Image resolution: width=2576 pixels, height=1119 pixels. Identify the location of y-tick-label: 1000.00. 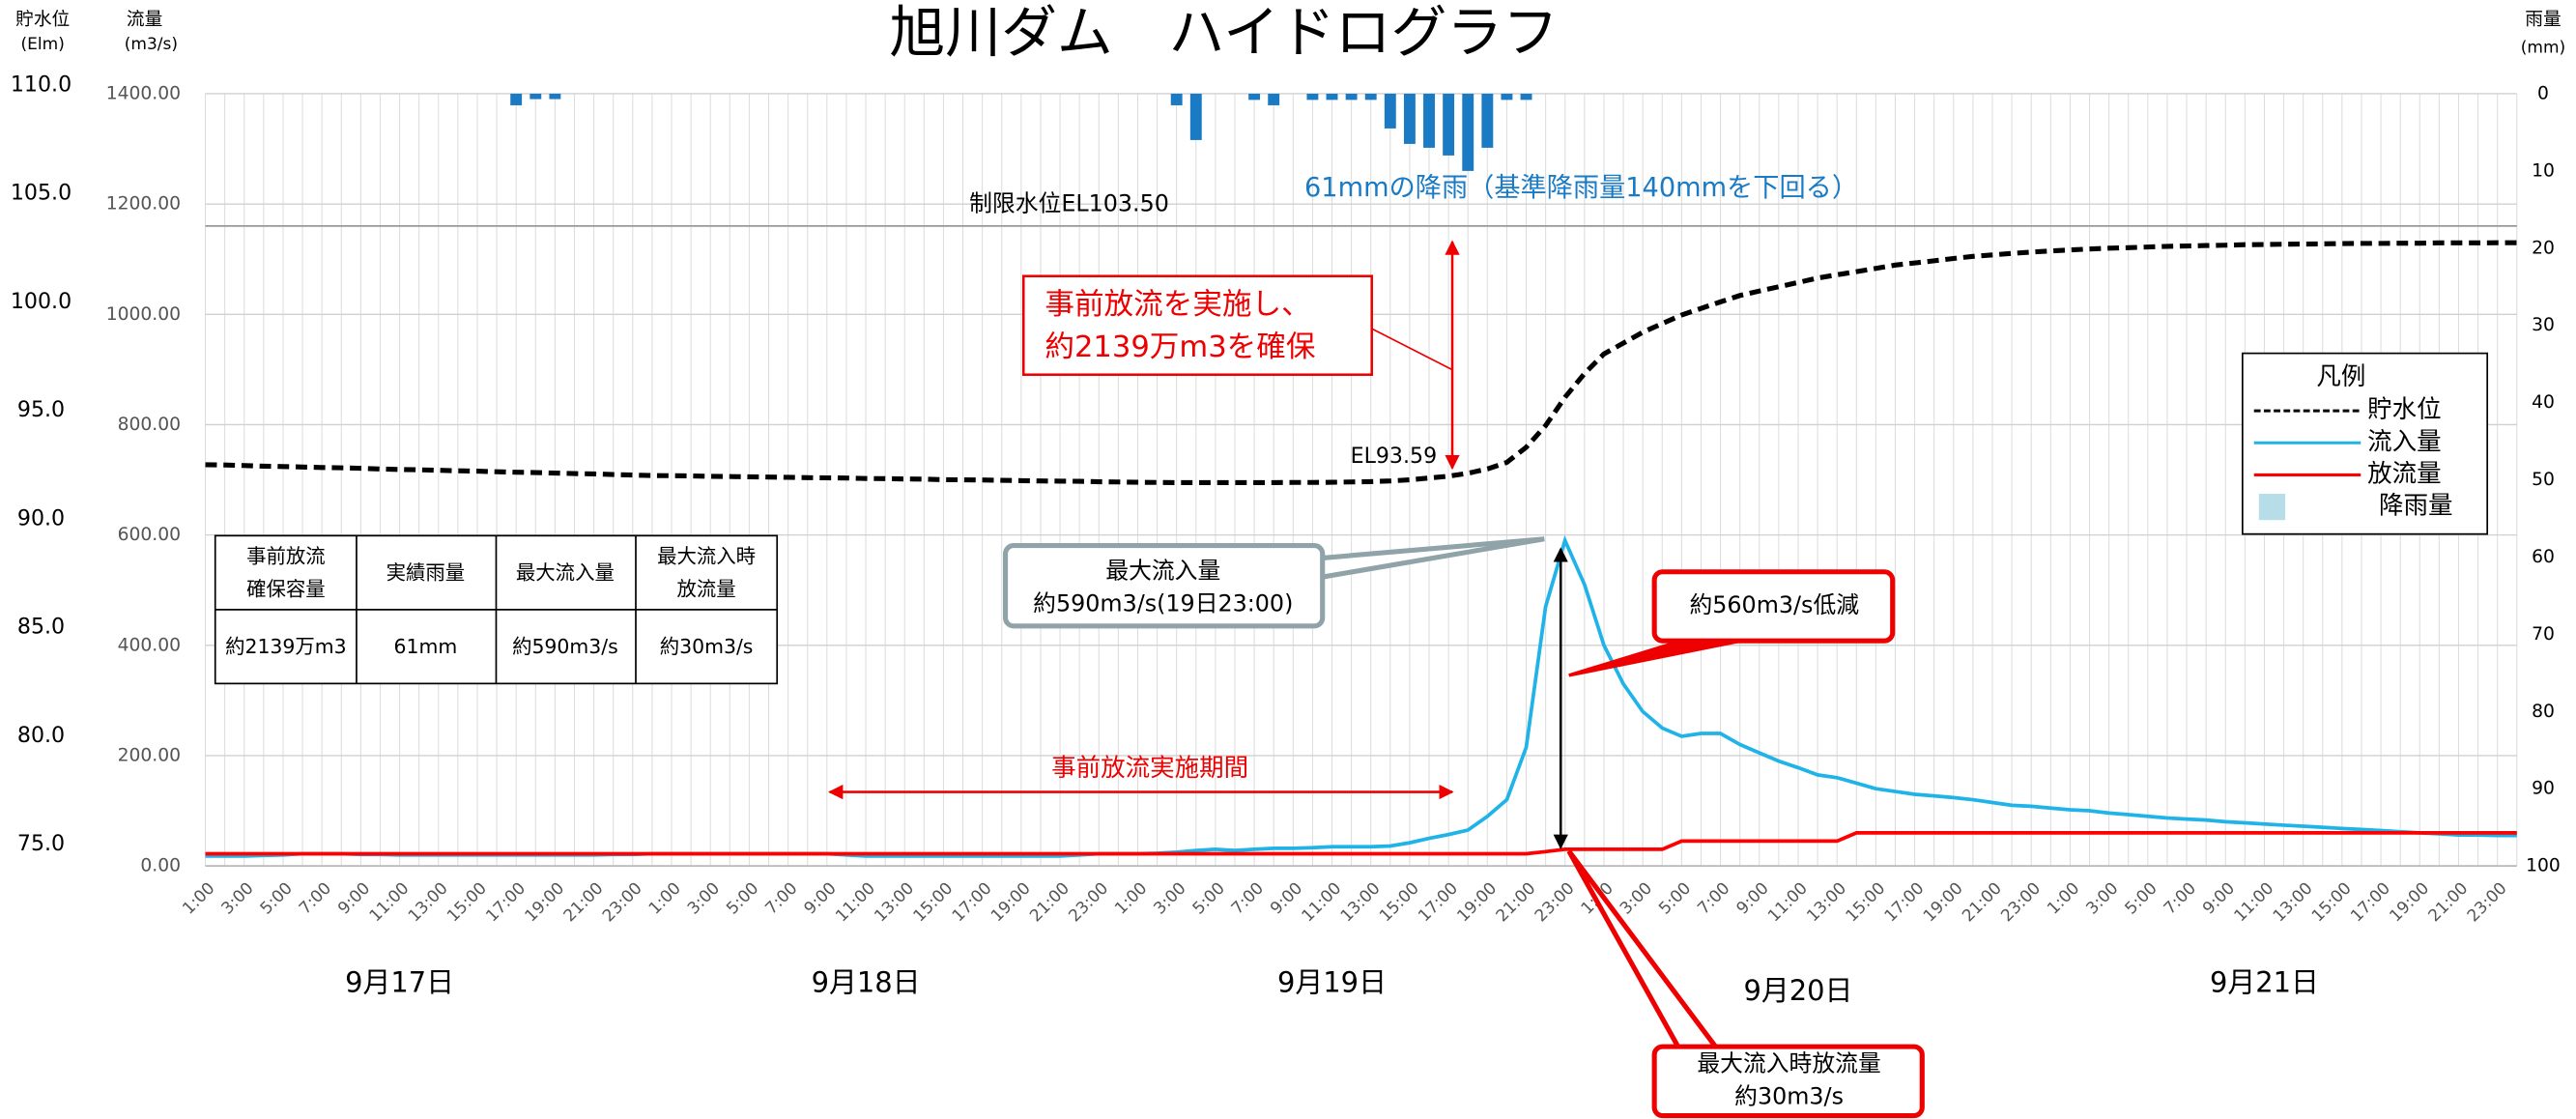
(144, 314).